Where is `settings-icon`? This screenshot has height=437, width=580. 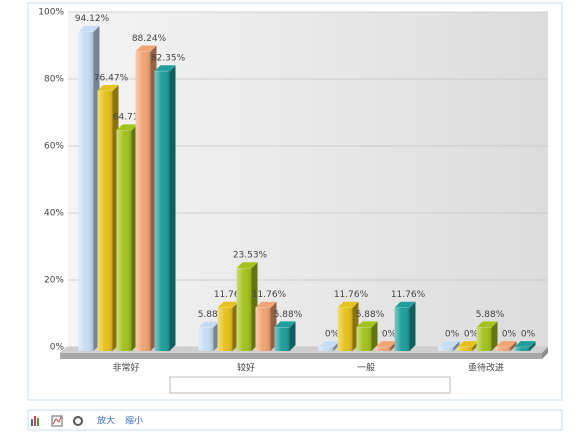
settings-icon is located at coordinates (78, 421).